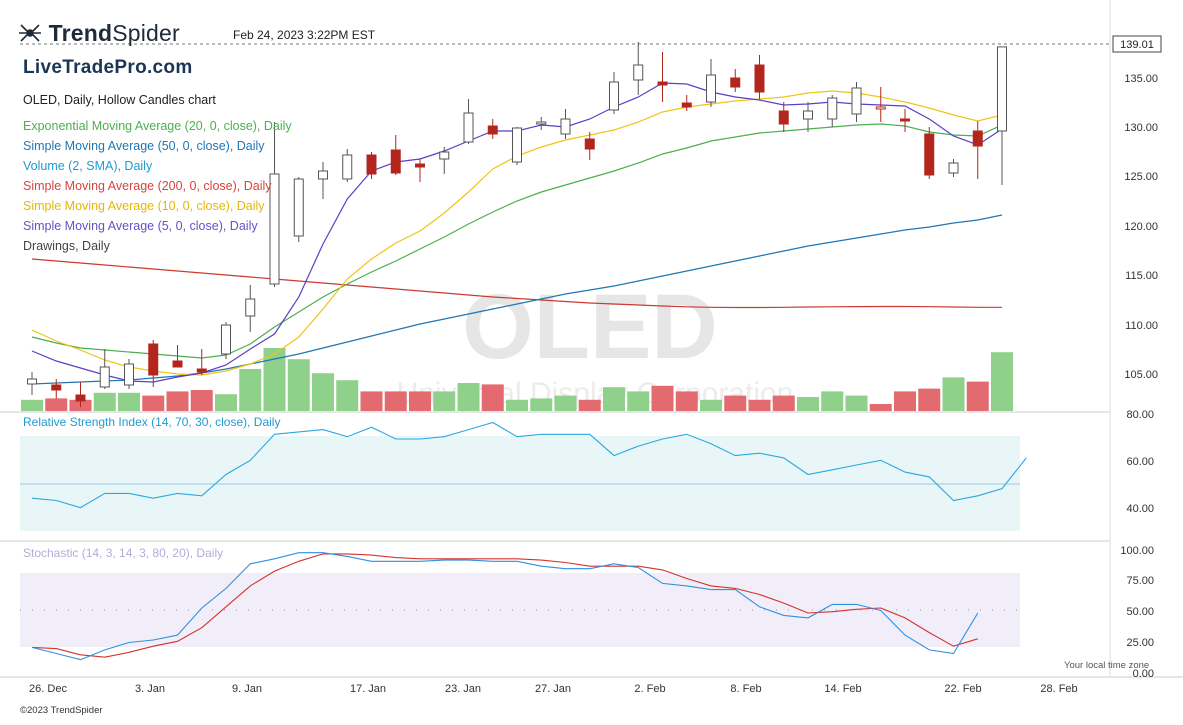 This screenshot has width=1183, height=725. Describe the element at coordinates (463, 689) in the screenshot. I see `date-tick: 23. Jan` at that location.